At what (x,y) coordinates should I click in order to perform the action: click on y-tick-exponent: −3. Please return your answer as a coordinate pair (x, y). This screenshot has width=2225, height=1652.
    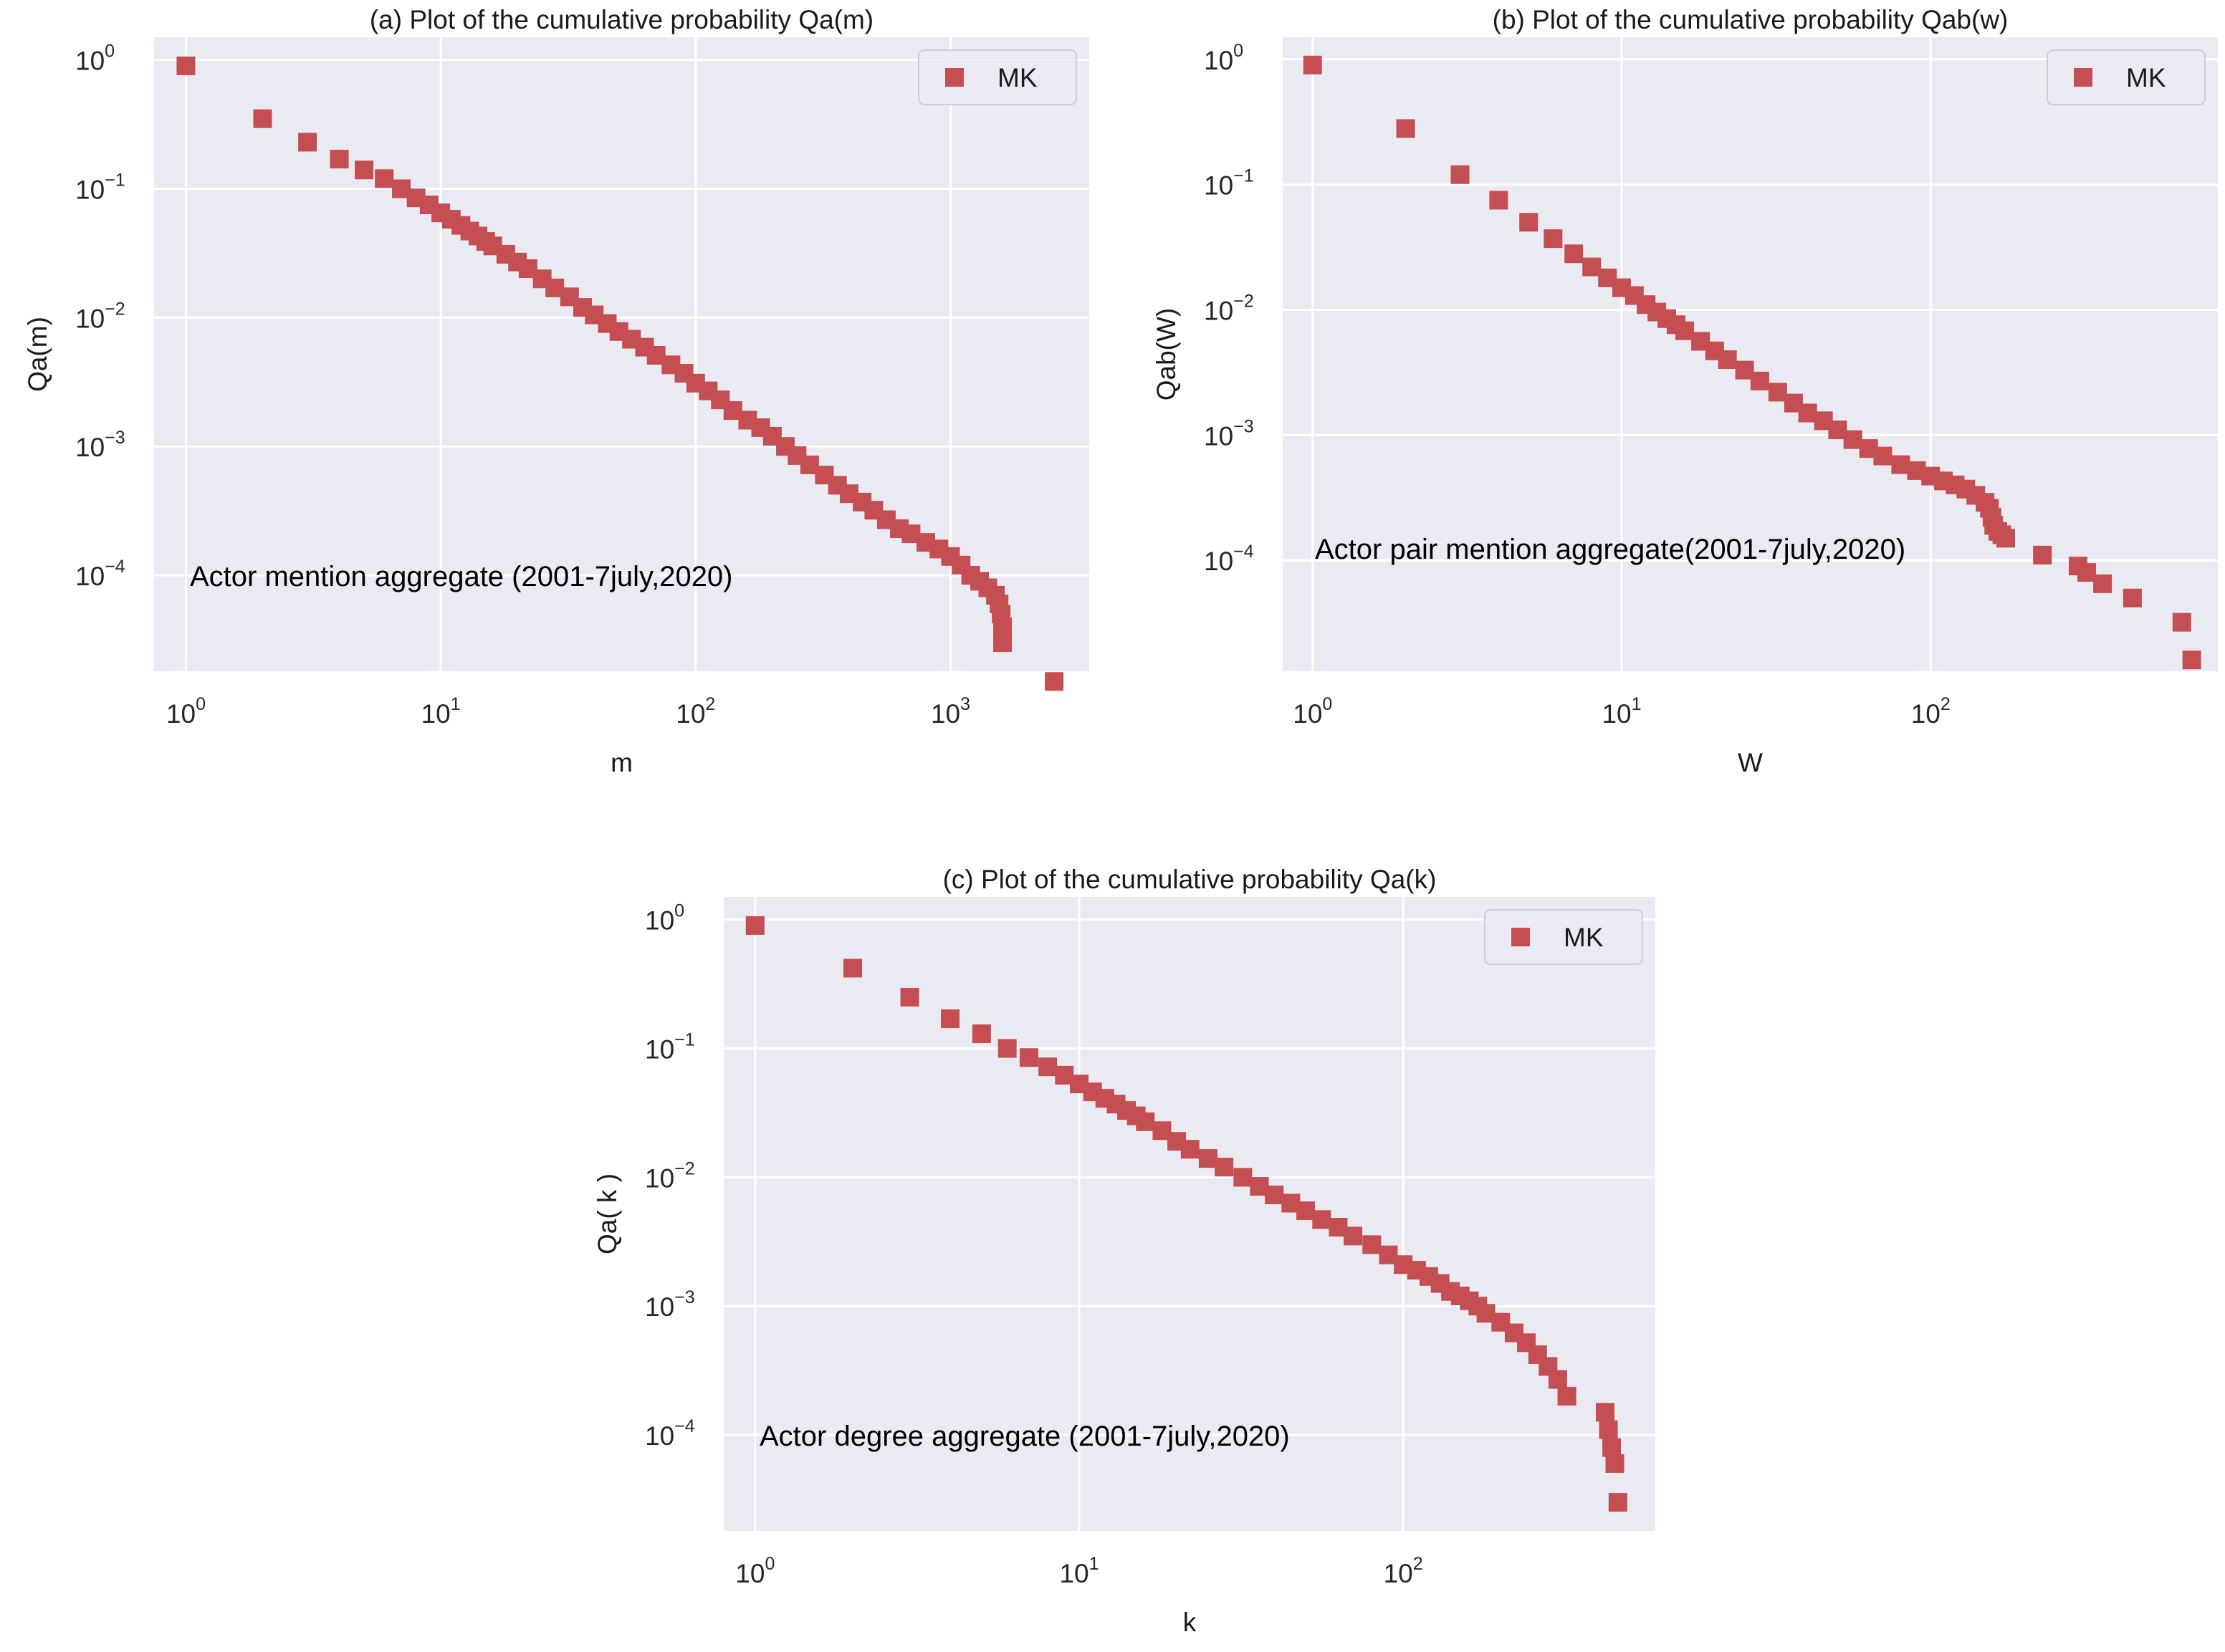
    Looking at the image, I should click on (115, 438).